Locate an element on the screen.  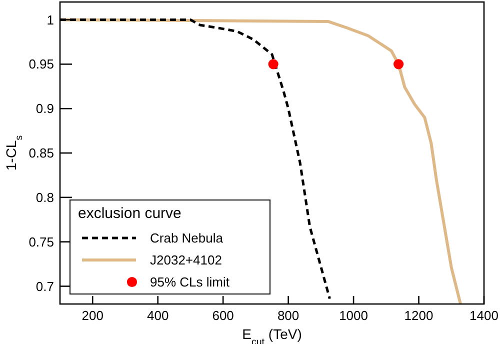
legend-title: exclusion curve is located at coordinates (130, 213).